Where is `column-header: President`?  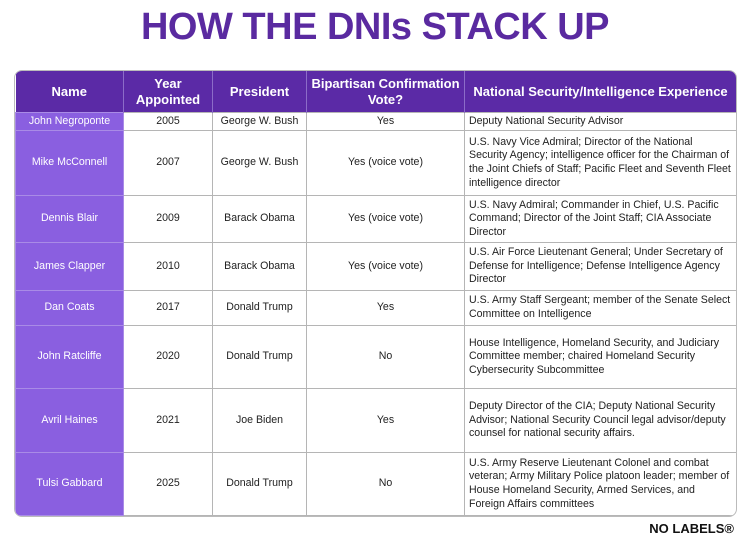 column-header: President is located at coordinates (259, 92).